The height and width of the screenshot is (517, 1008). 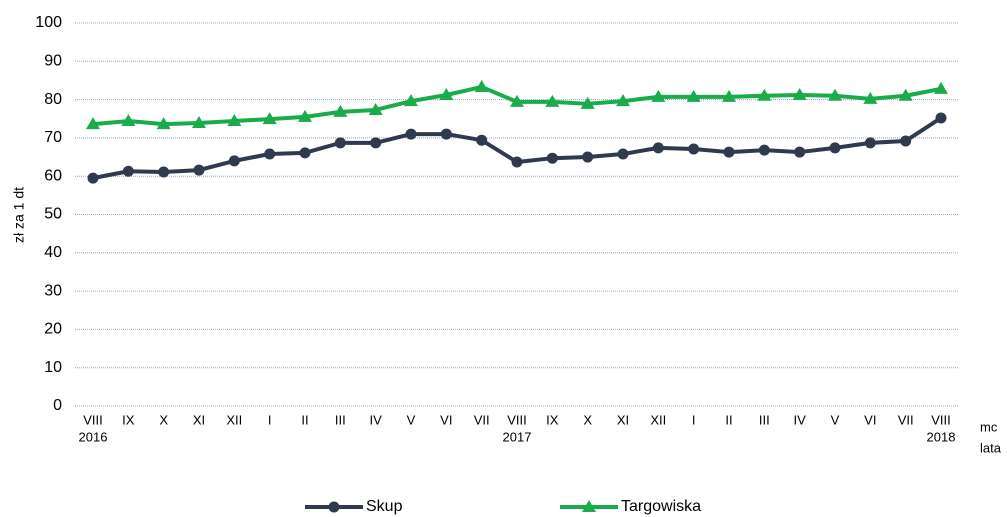 What do you see at coordinates (53, 99) in the screenshot?
I see `y-tick-label: 80` at bounding box center [53, 99].